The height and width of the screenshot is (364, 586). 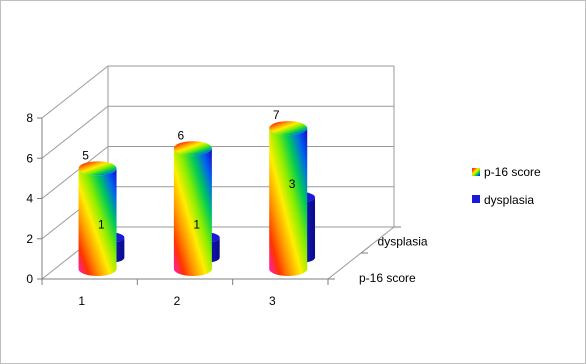 I want to click on x-category-label-0: 1, so click(x=81, y=301).